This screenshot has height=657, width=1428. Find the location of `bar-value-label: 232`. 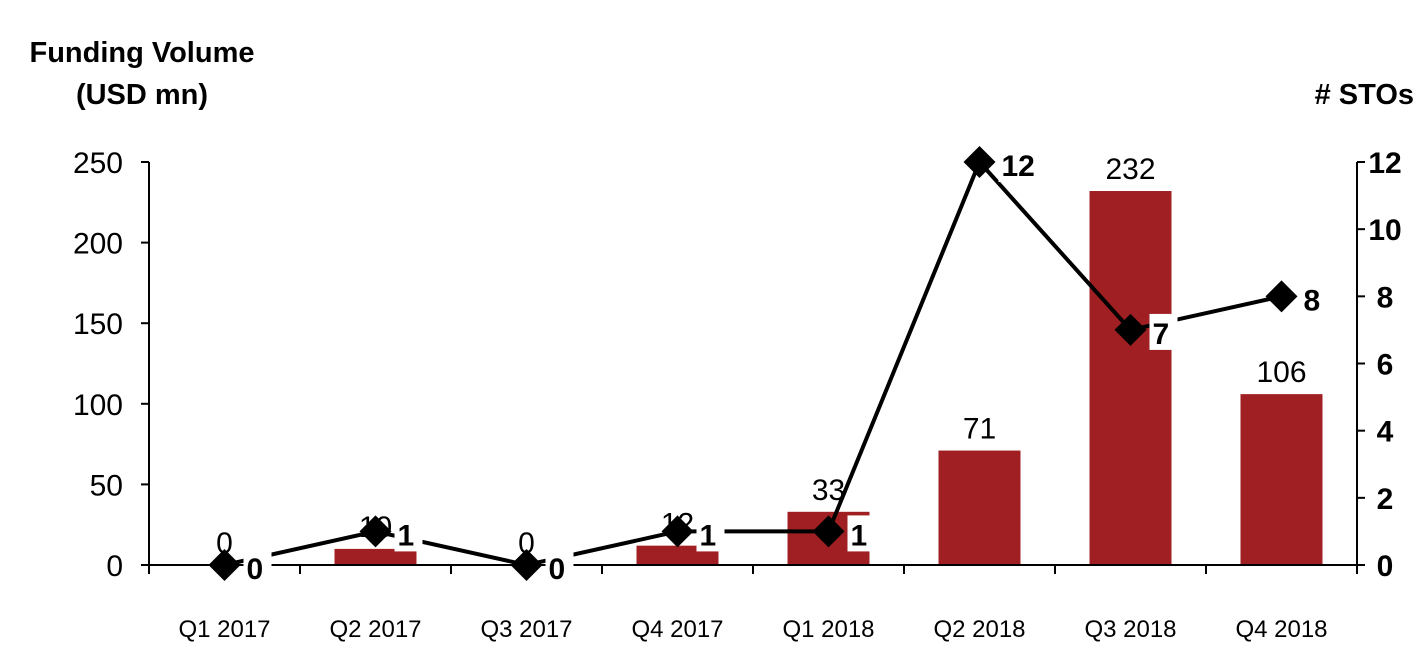

bar-value-label: 232 is located at coordinates (1130, 169).